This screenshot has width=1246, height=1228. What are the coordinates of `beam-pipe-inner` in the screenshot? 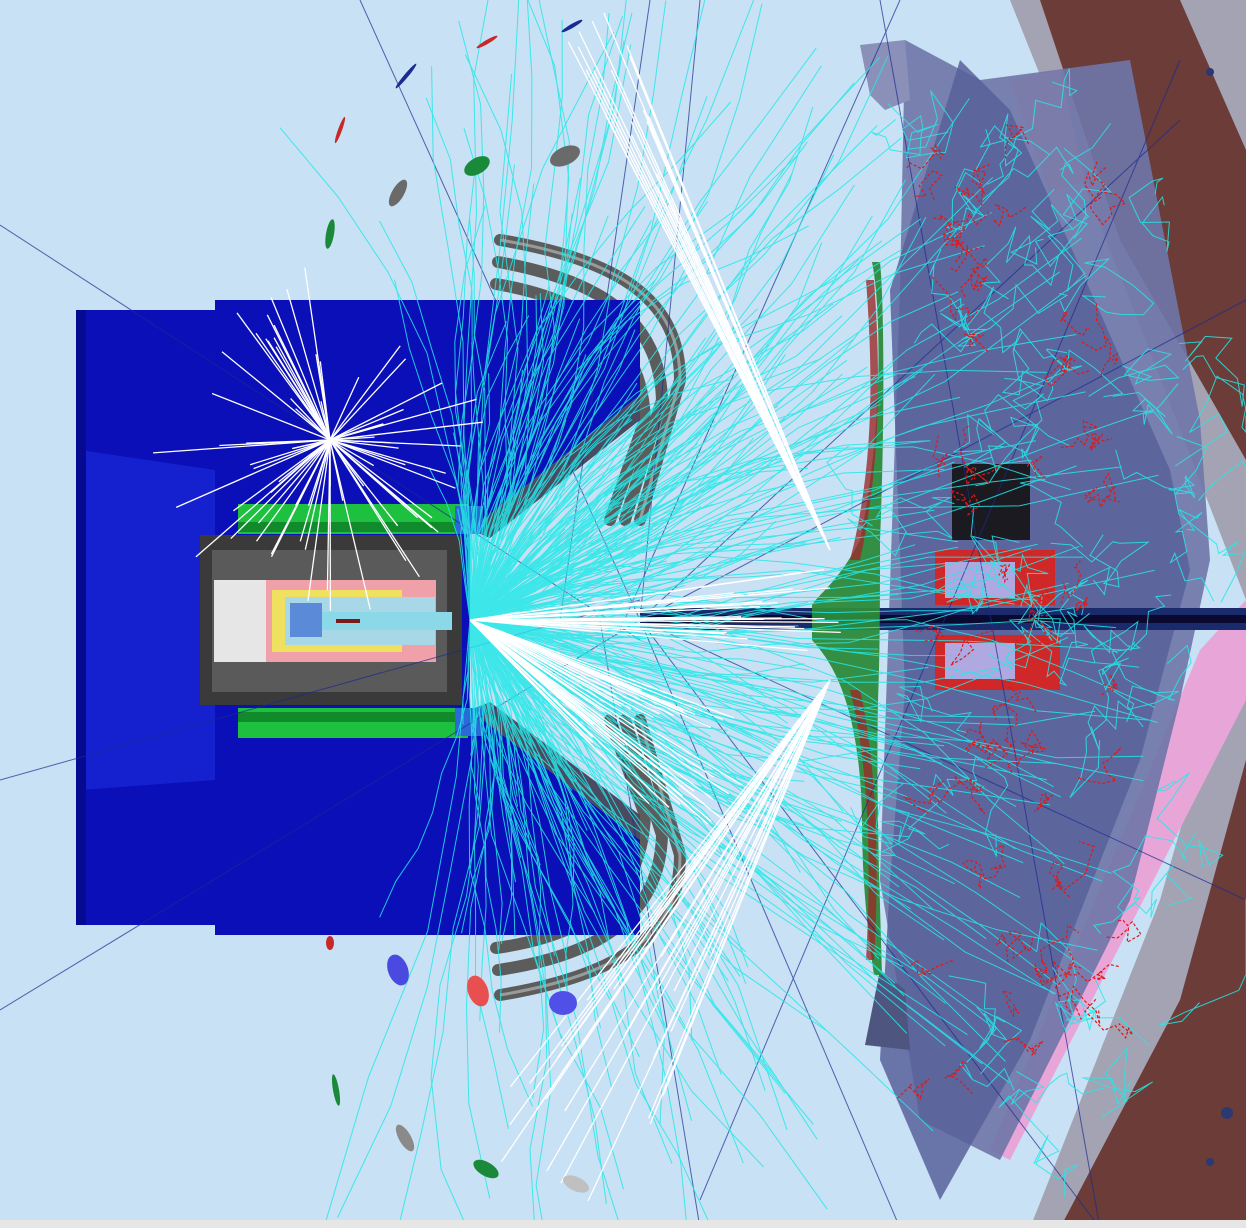 It's located at (387, 621).